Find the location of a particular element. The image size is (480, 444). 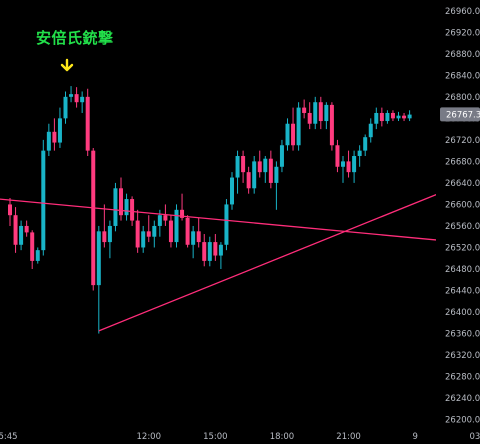

price-tick-label: 26360.0 is located at coordinates (462, 335).